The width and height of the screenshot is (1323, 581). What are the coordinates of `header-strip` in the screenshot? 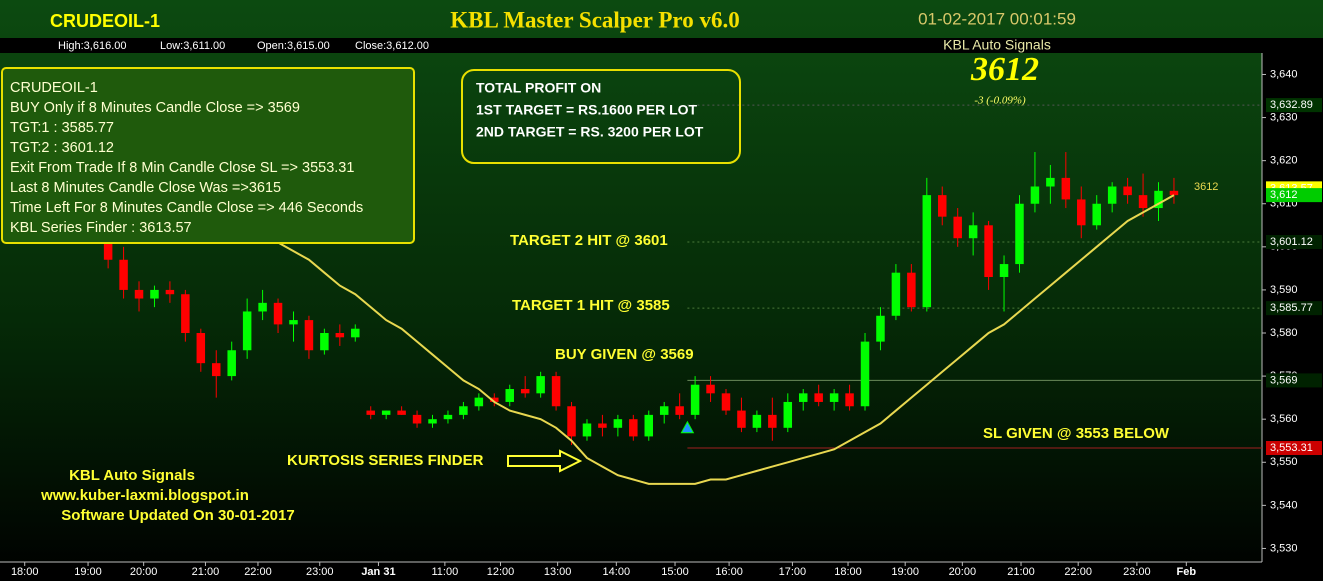 It's located at (631, 45).